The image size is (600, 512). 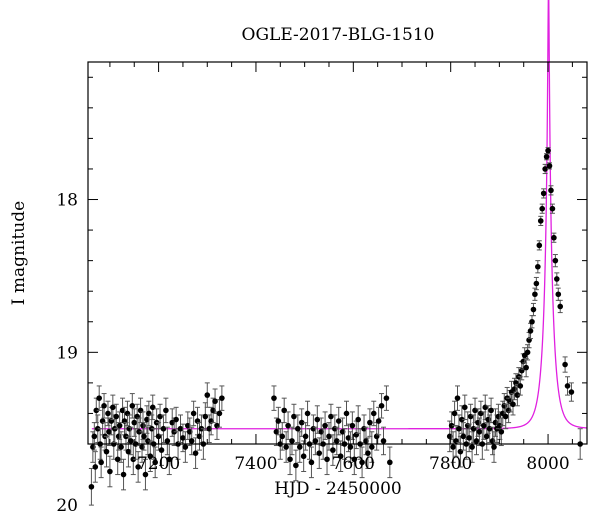 I want to click on y-tick-label: 19, so click(x=67, y=353).